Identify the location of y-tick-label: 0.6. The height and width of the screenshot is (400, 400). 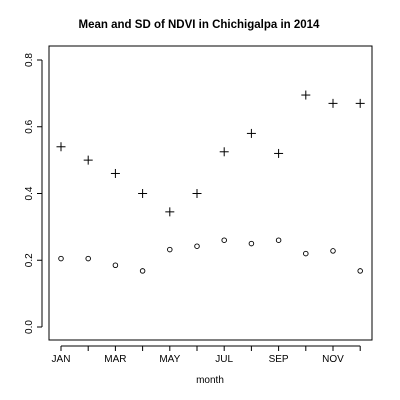
(29, 126).